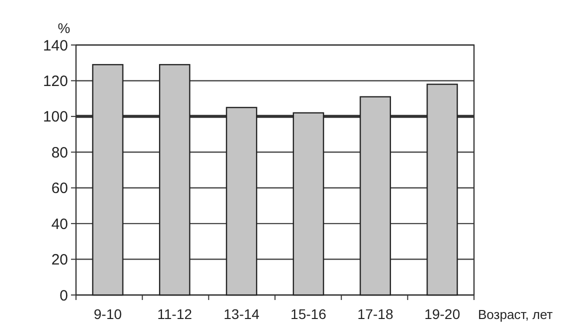 This screenshot has width=572, height=335. Describe the element at coordinates (108, 314) in the screenshot. I see `x-tick-label: 9-10` at that location.